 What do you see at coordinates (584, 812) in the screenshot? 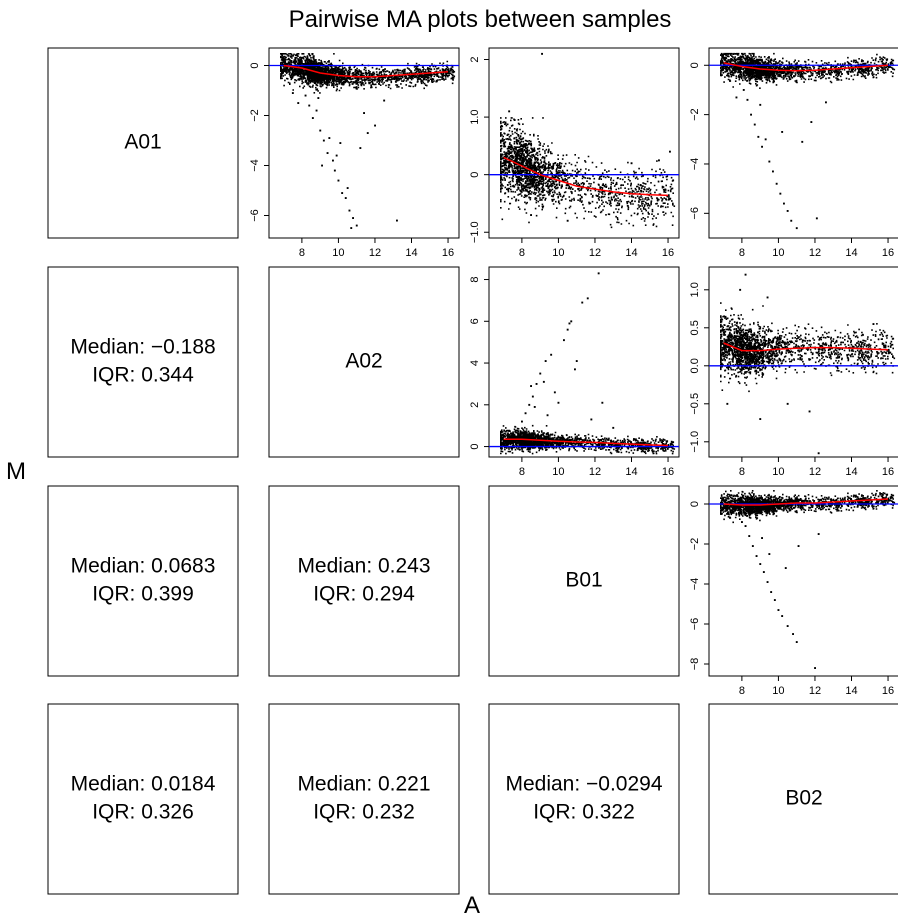
I see `iqr-stat: IQR: 0.322` at bounding box center [584, 812].